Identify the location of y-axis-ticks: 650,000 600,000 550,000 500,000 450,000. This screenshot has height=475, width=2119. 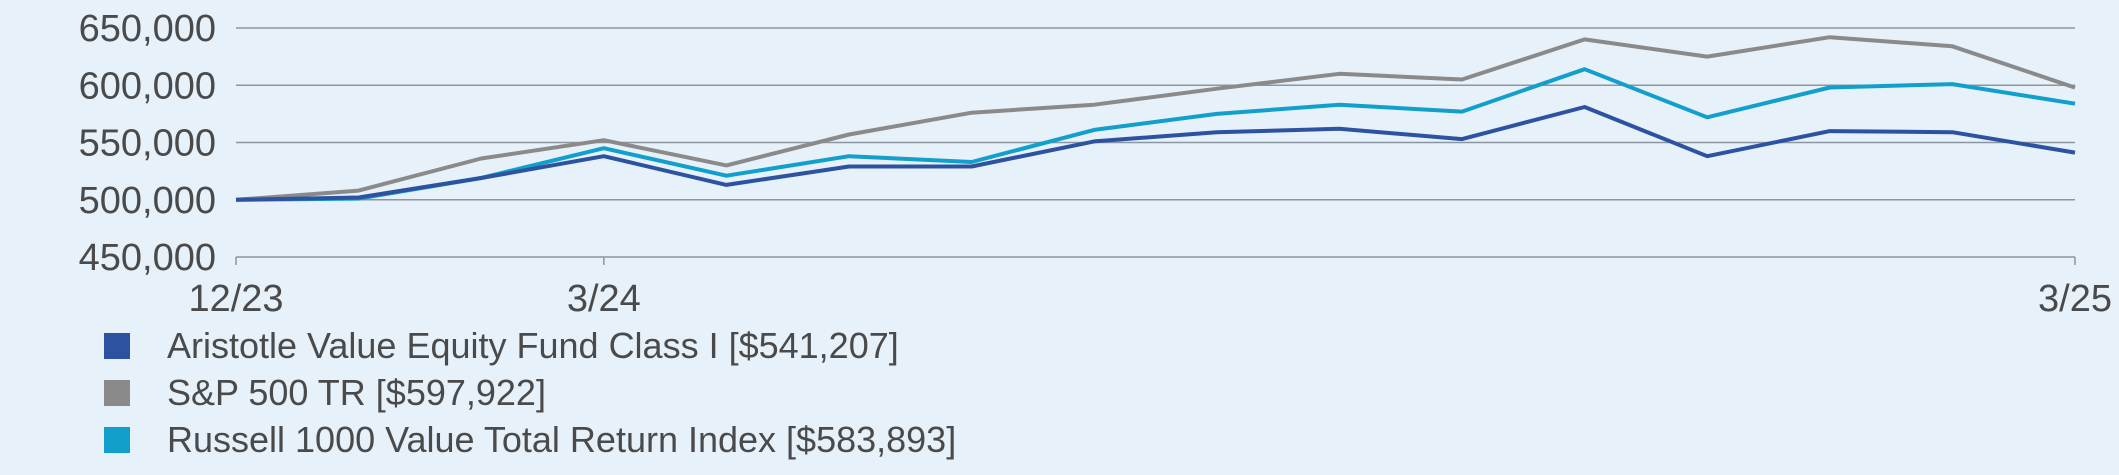
(147, 143).